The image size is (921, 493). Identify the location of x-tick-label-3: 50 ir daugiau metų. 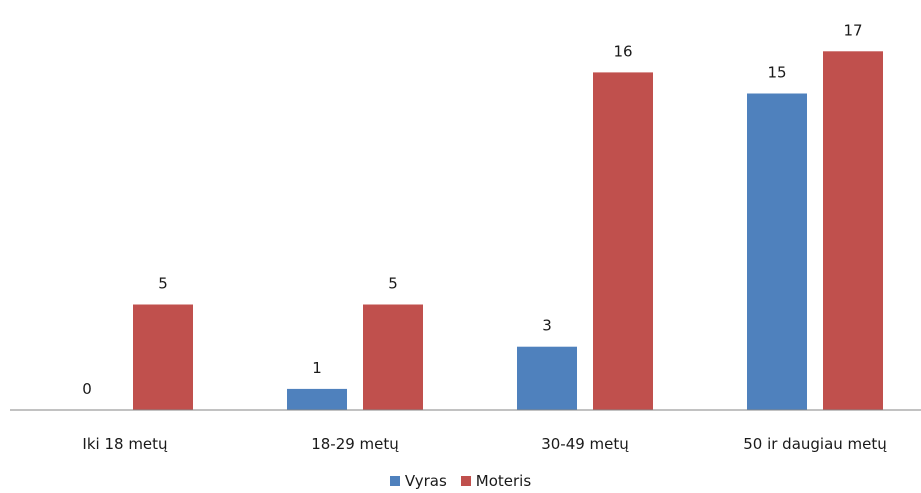
(815, 444).